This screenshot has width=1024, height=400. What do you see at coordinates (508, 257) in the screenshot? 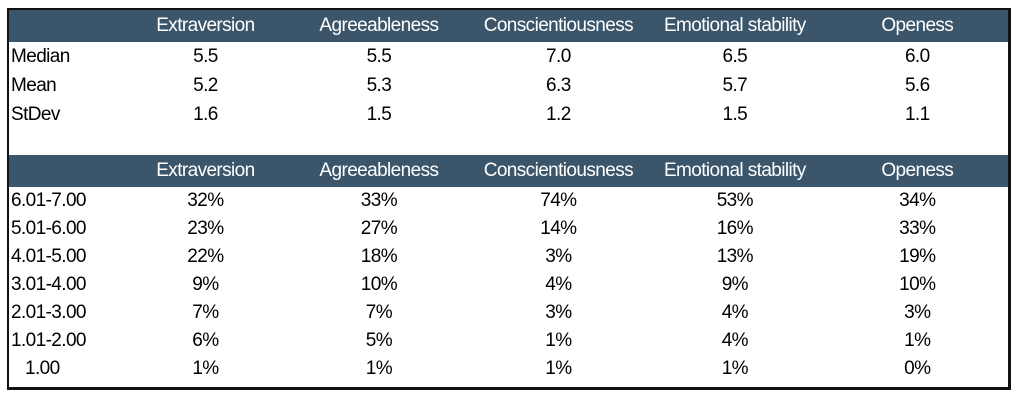
I see `table-row: 4.01-5.00 22% 18% 3% 13% 19%` at bounding box center [508, 257].